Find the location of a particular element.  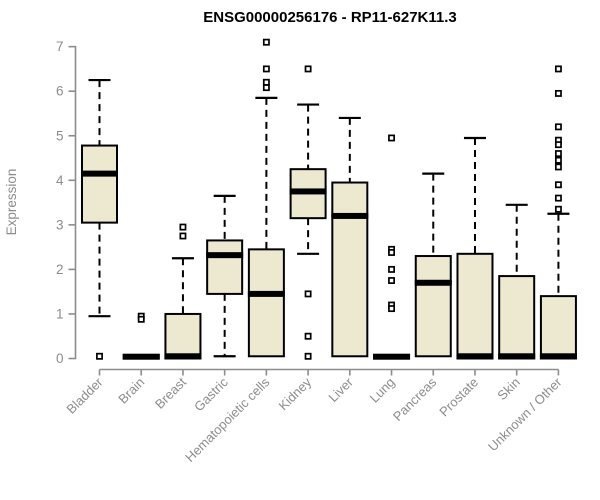

median-line-liver is located at coordinates (350, 215).